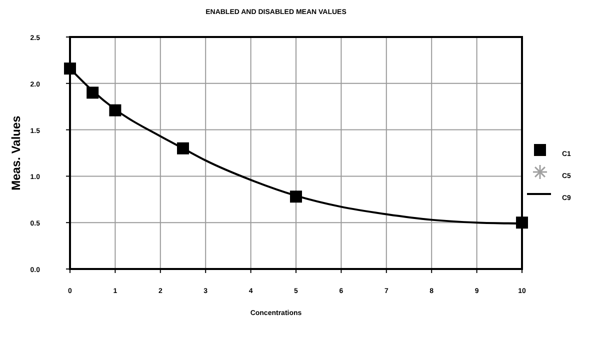 This screenshot has width=600, height=337. I want to click on y-axis-title: Meas. Values, so click(16, 152).